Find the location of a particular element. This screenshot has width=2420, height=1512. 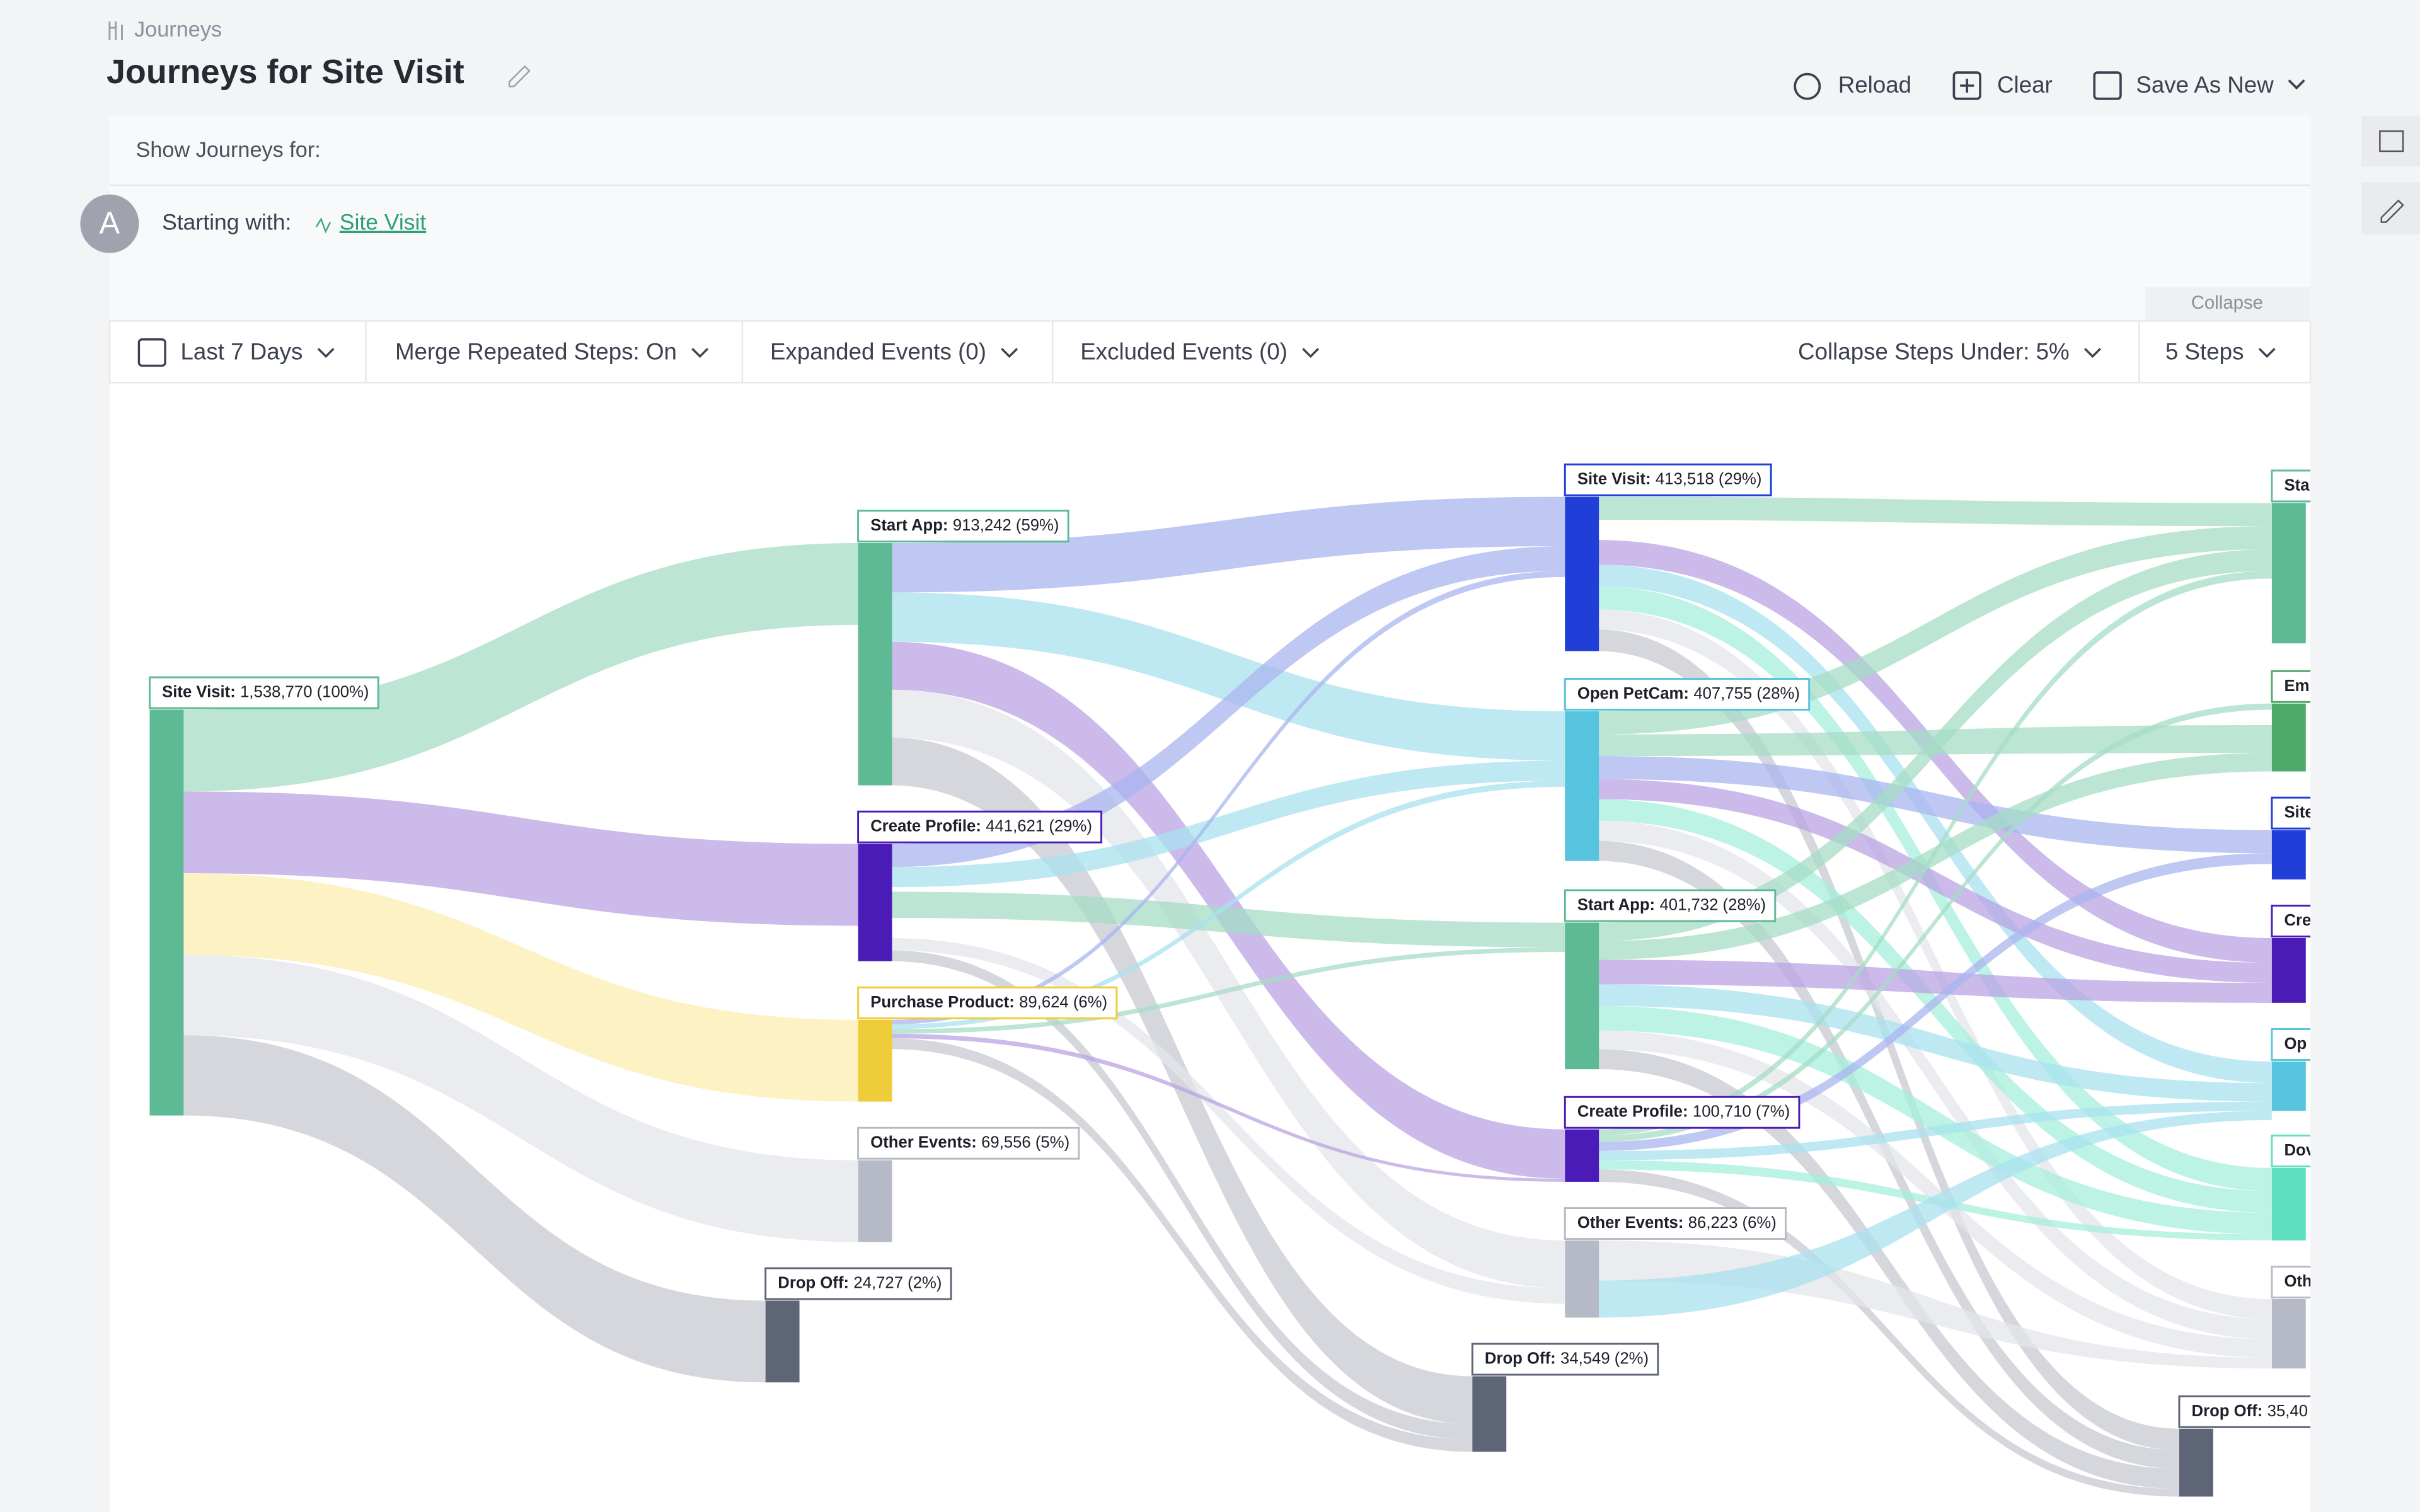

node-label: Drop Off: 35,40 is located at coordinates (2250, 1411).